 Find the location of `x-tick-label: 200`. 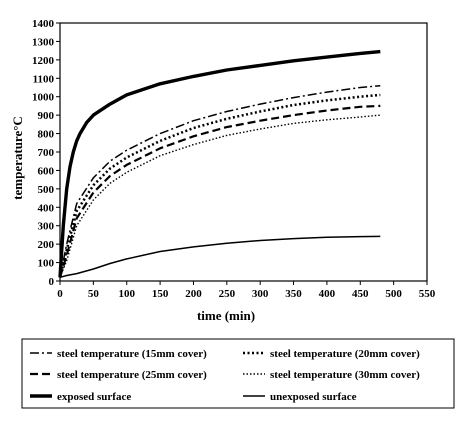

x-tick-label: 200 is located at coordinates (193, 294).